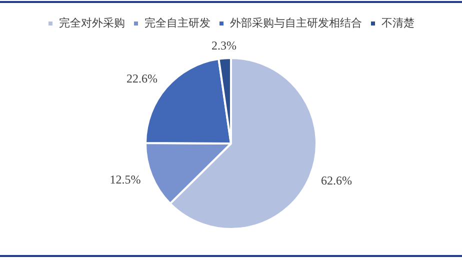  I want to click on data-label: 62.6%, so click(336, 180).